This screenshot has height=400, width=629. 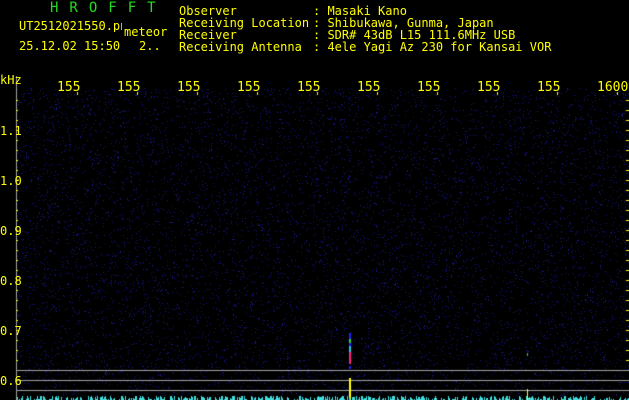 What do you see at coordinates (549, 87) in the screenshot?
I see `x-tick-label: 1559` at bounding box center [549, 87].